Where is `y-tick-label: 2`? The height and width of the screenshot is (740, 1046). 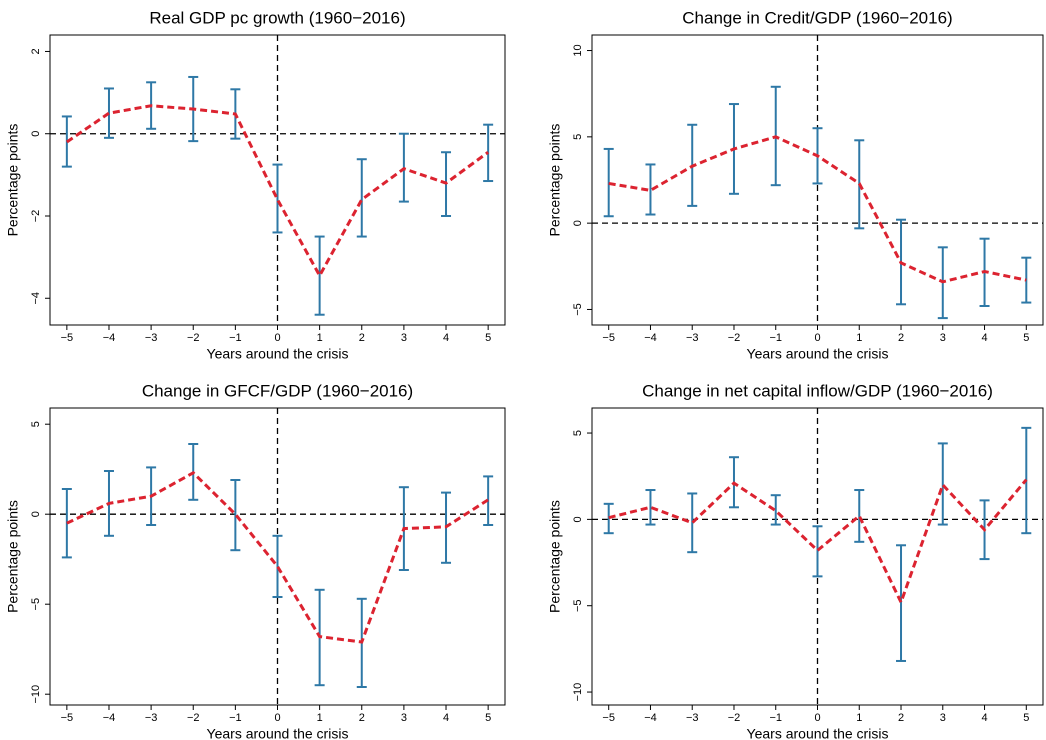 y-tick-label: 2 is located at coordinates (36, 51).